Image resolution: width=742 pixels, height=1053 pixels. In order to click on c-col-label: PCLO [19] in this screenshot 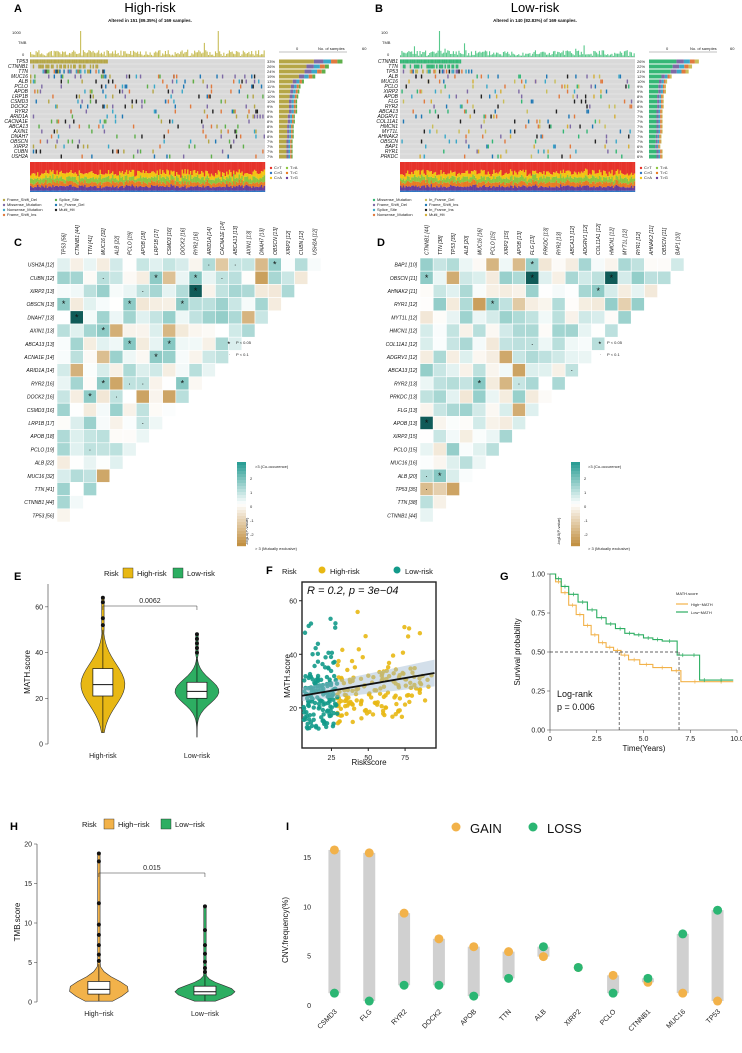, I will do `click(131, 243)`.